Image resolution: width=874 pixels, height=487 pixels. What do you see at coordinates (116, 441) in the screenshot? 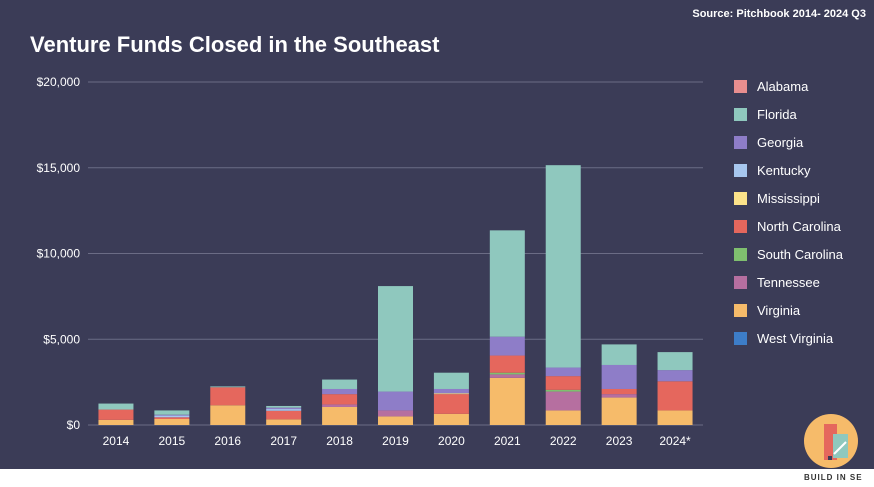
I see `x-tick-label: 2014` at bounding box center [116, 441].